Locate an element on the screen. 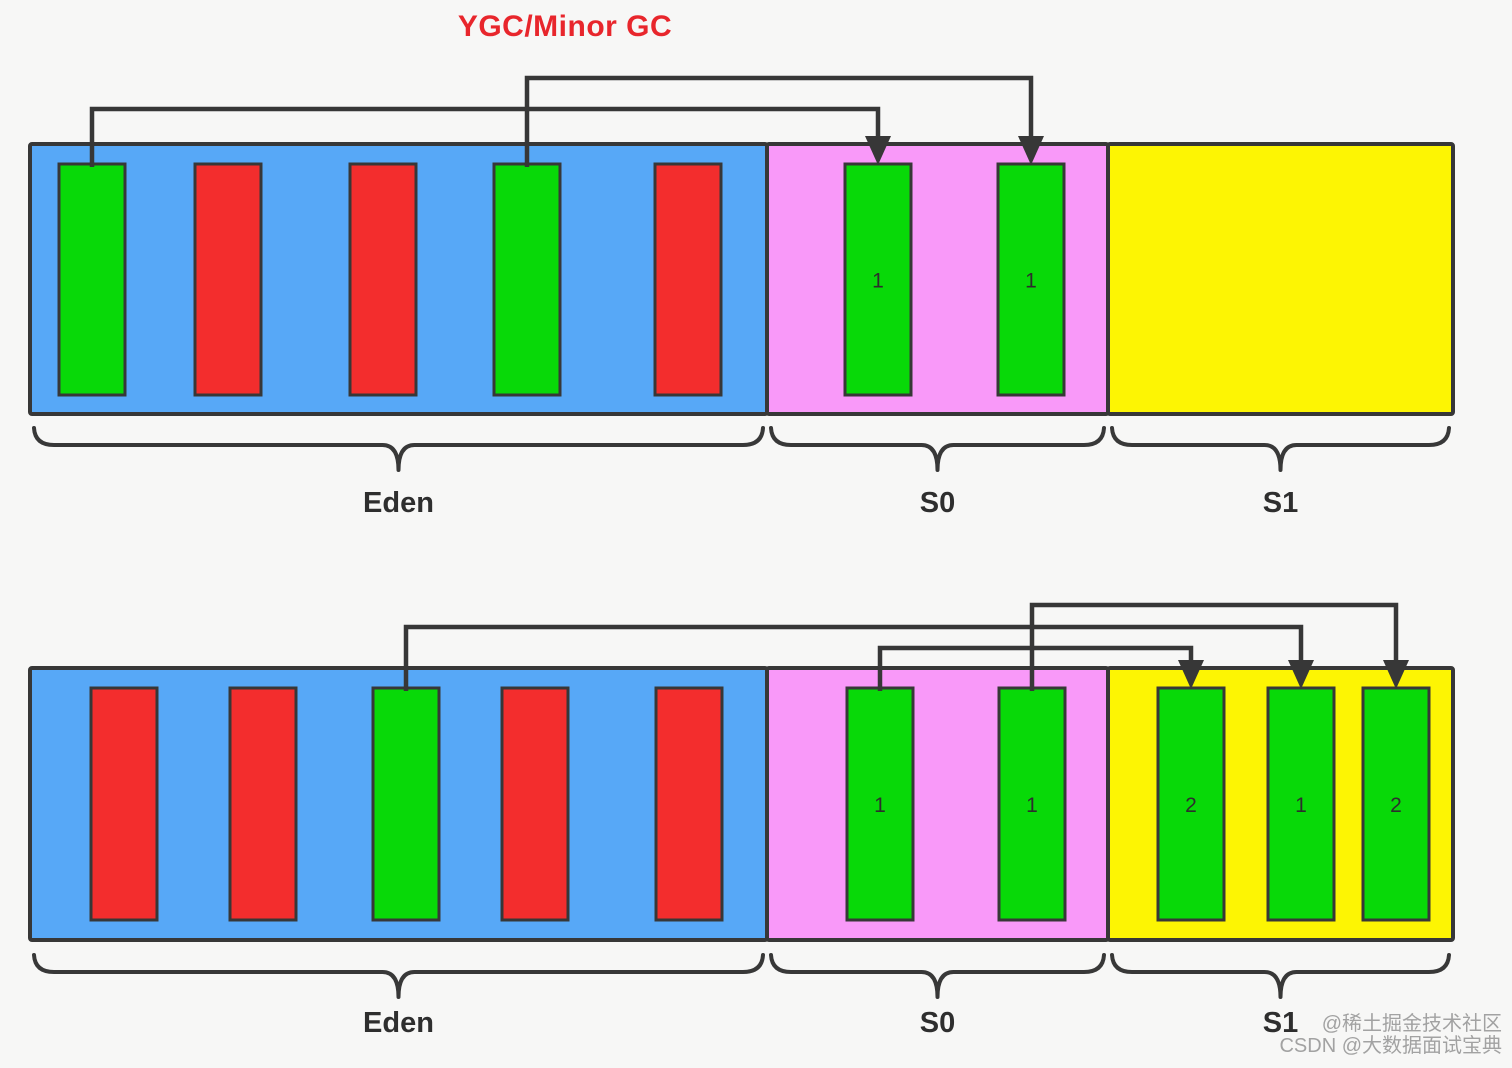 Image resolution: width=1512 pixels, height=1068 pixels. diagram-title: YGC/Minor GC is located at coordinates (565, 26).